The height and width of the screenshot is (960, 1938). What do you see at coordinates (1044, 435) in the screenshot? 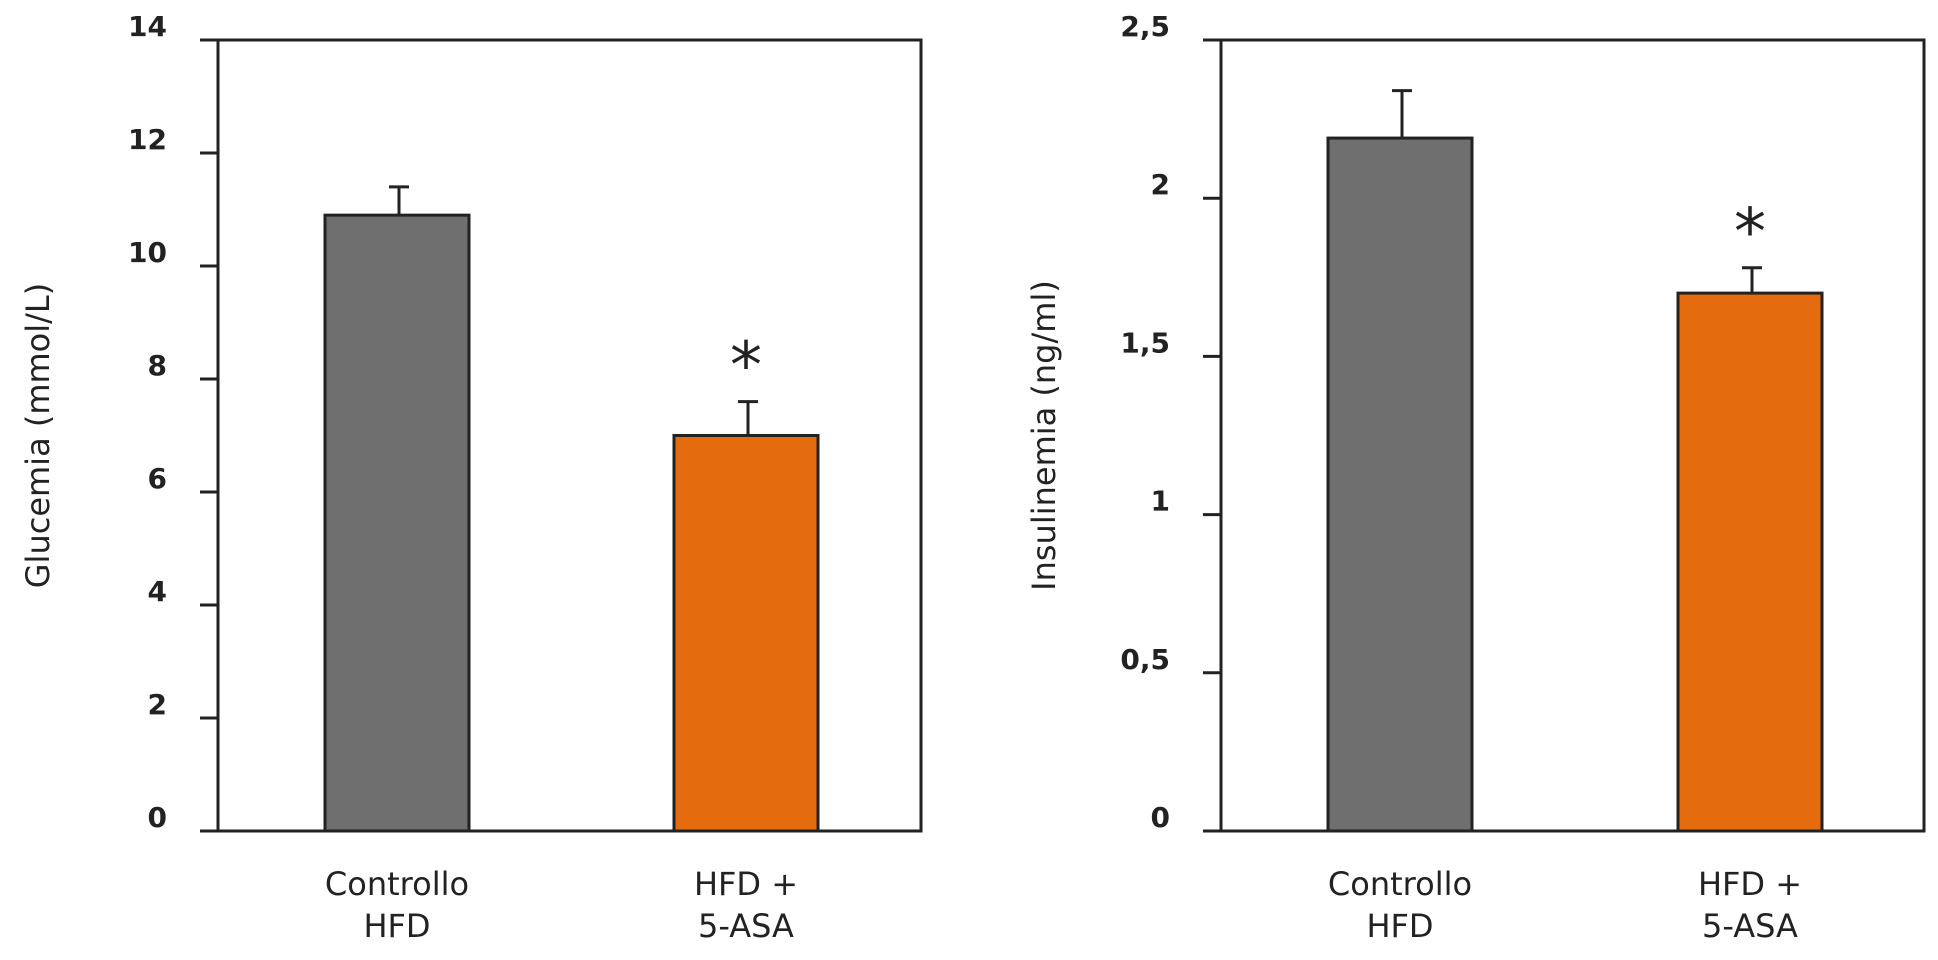
I see `y-axis-label: Insulinemia (ng/ml)` at bounding box center [1044, 435].